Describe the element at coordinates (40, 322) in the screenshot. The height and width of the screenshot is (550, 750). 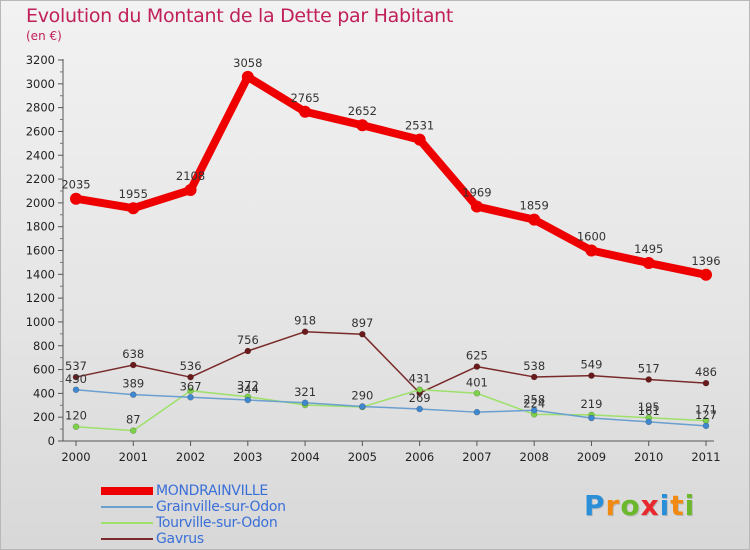
I see `y-tick-label: 1000` at that location.